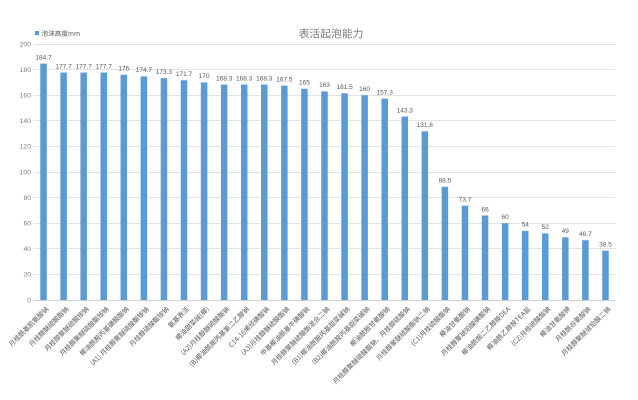  Describe the element at coordinates (26, 121) in the screenshot. I see `svg-text: 140` at that location.